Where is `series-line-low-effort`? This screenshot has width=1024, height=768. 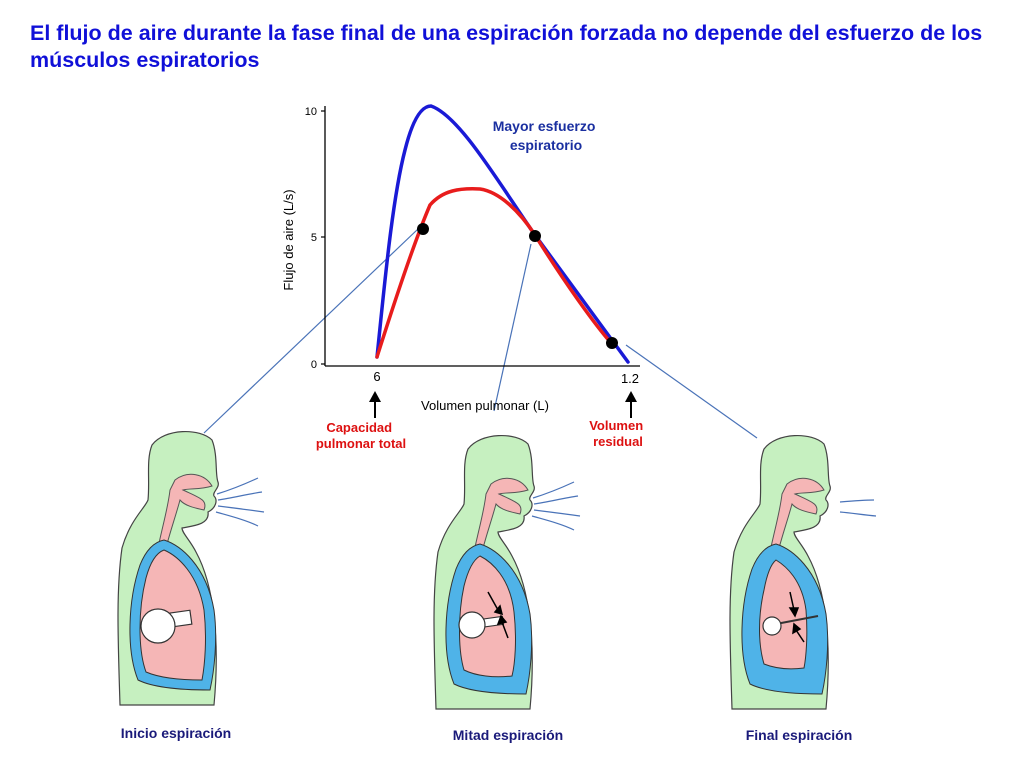
series-line-low-effort is located at coordinates (494, 273).